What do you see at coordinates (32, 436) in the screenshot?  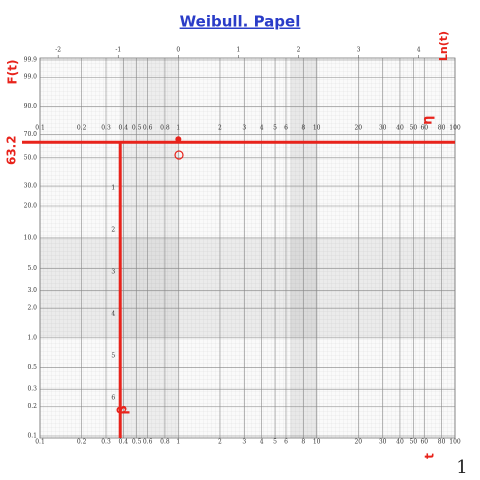 I see `y-tick-label: 0.1` at bounding box center [32, 436].